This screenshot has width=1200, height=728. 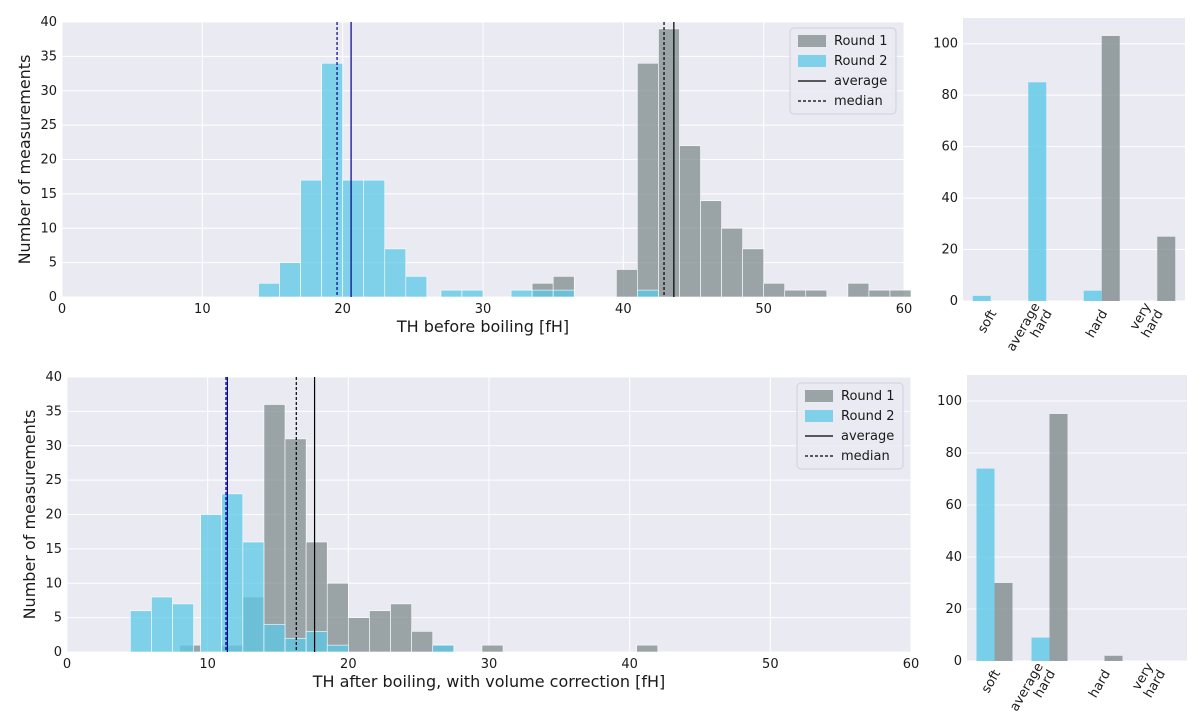 What do you see at coordinates (53, 411) in the screenshot?
I see `y-tick-label: 35` at bounding box center [53, 411].